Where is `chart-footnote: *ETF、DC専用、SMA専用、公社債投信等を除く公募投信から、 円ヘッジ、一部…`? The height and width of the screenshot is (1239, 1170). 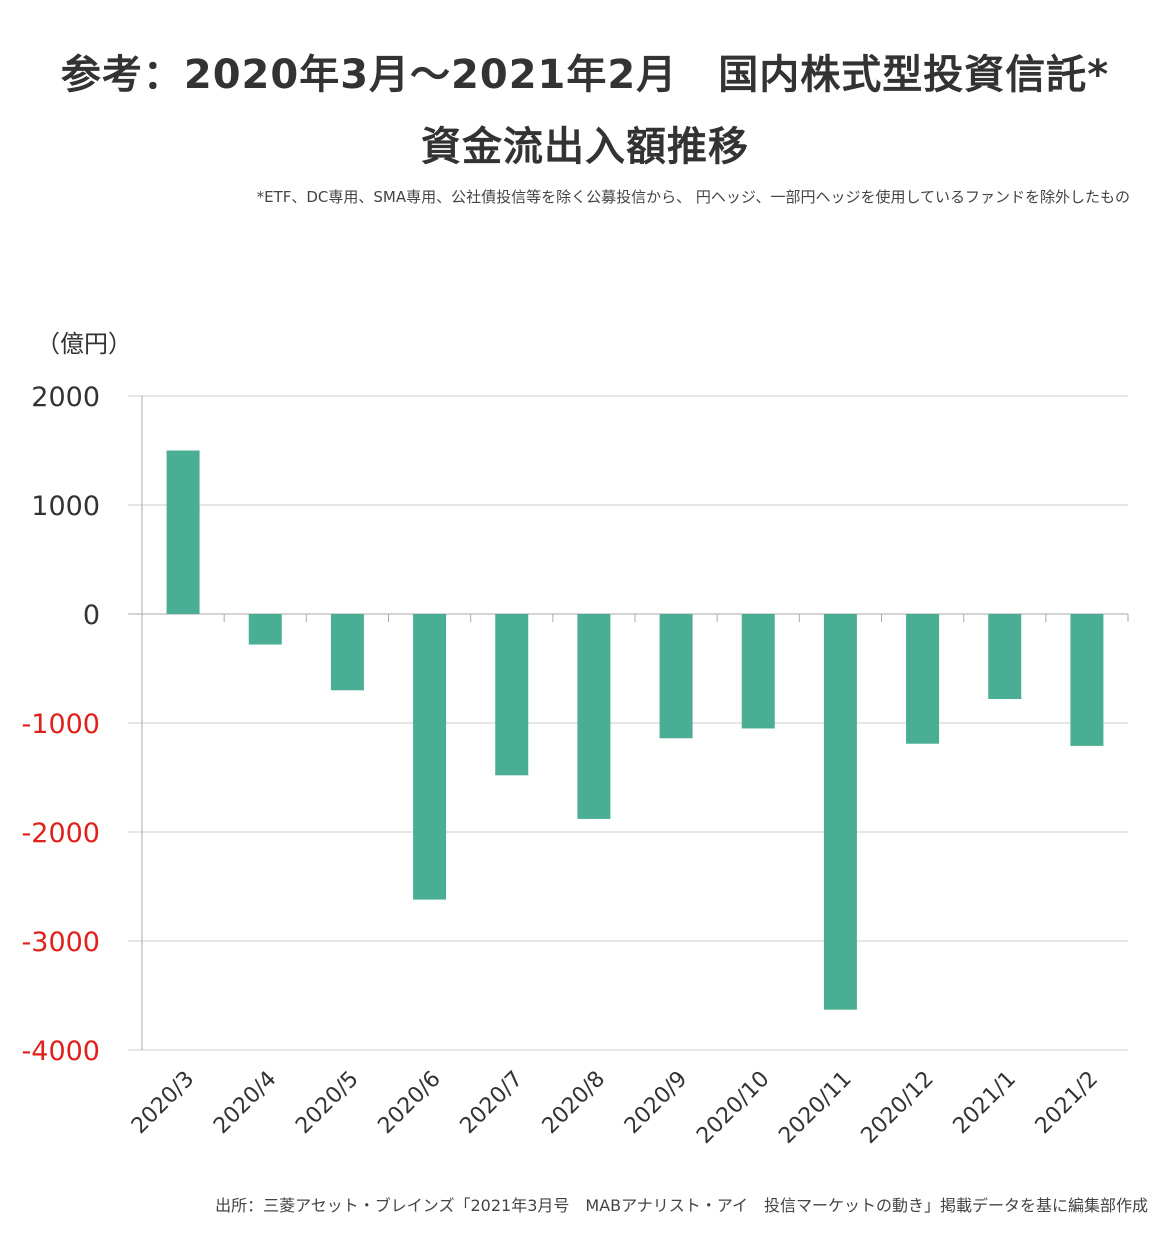 chart-footnote: *ETF、DC専用、SMA専用、公社債投信等を除く公募投信から、 円ヘッジ、一部… is located at coordinates (693, 197).